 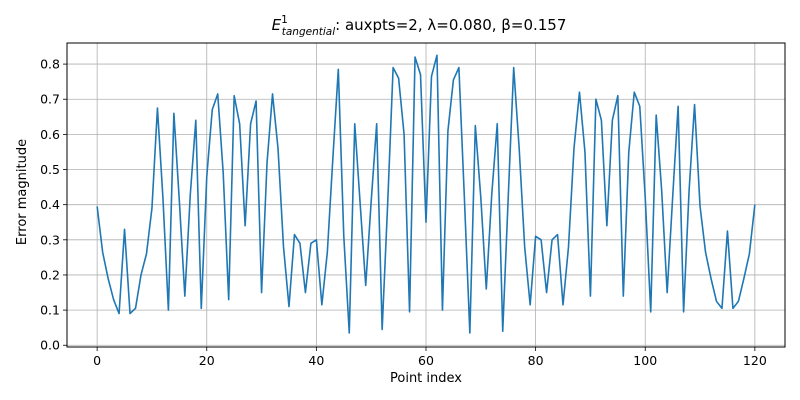 I want to click on x-axis-label: Point index, so click(x=426, y=378).